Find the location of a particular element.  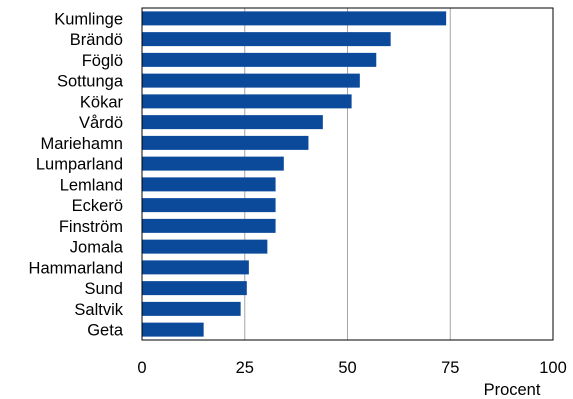

bar-sund is located at coordinates (194, 288).